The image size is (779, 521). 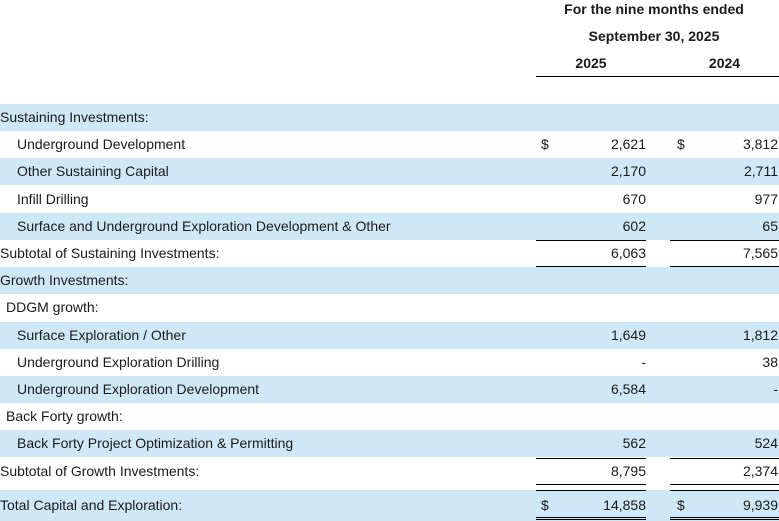 I want to click on row-label: Surface Exploration / Other, so click(x=101, y=335).